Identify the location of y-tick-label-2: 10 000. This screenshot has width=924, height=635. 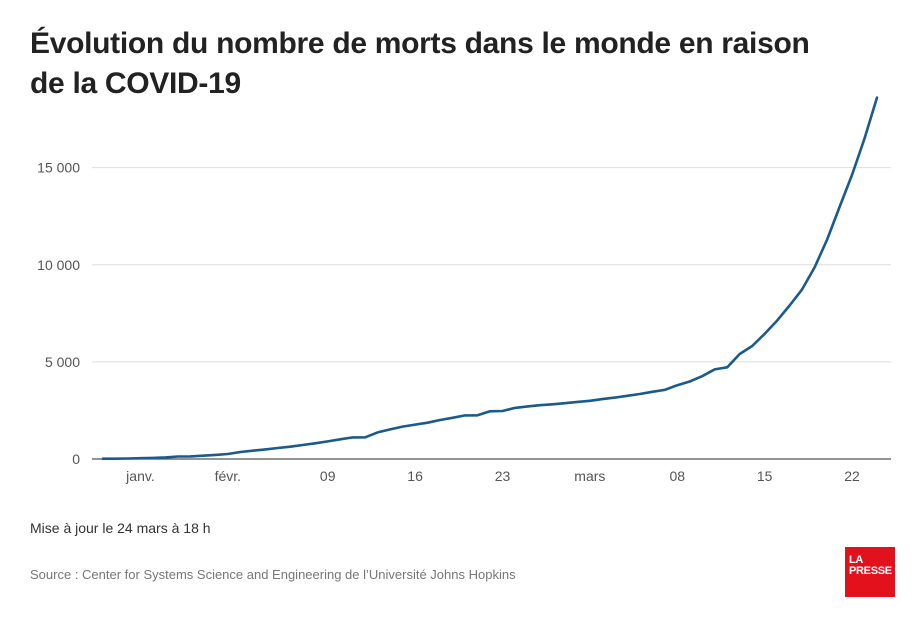
(58, 265).